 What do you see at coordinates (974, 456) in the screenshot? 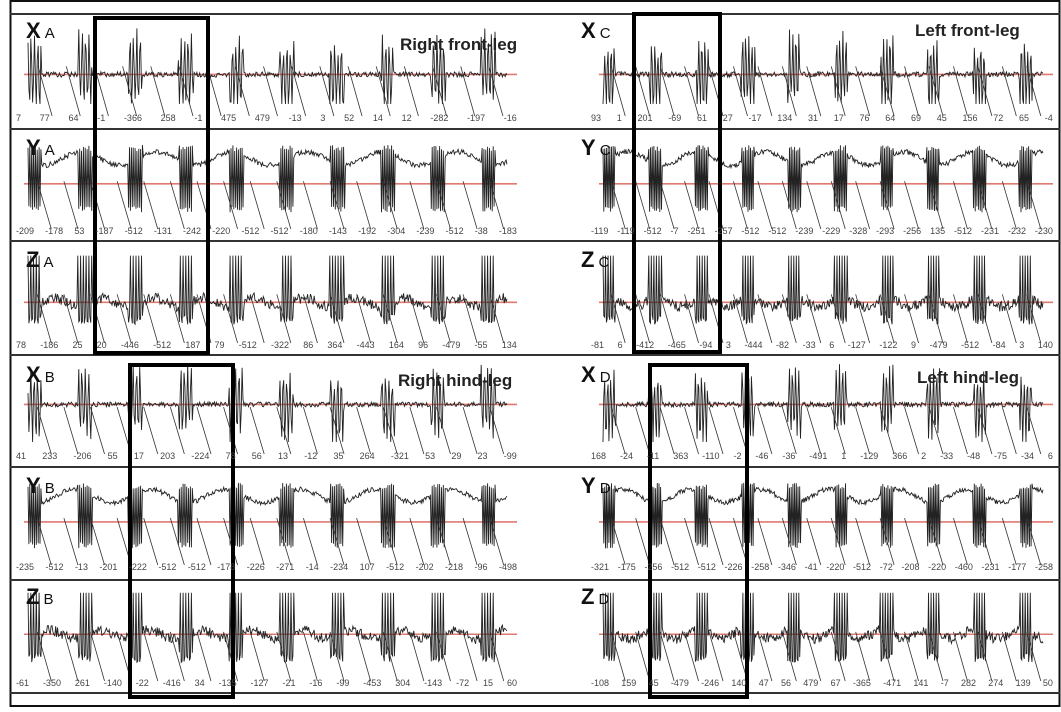
I see `tick-label: -48` at bounding box center [974, 456].